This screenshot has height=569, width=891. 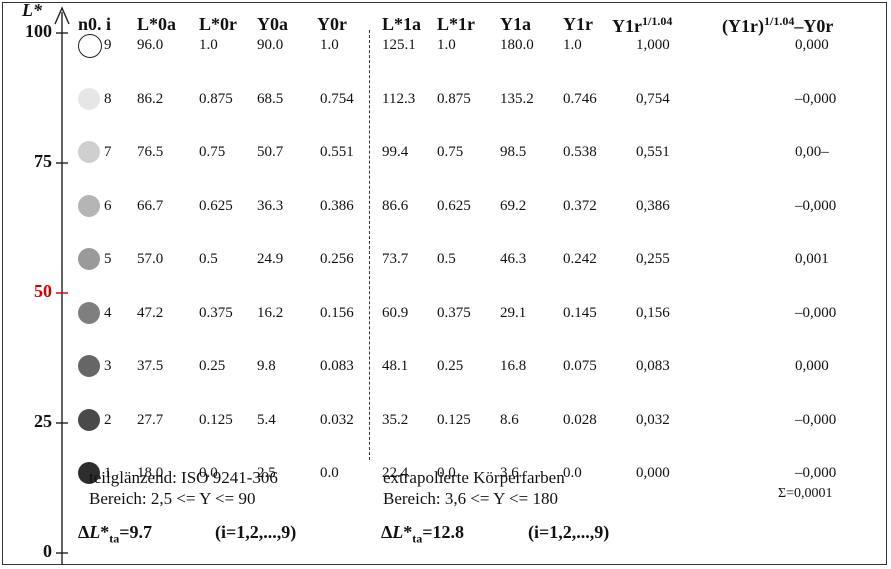 I want to click on row-index: 3, so click(x=108, y=366).